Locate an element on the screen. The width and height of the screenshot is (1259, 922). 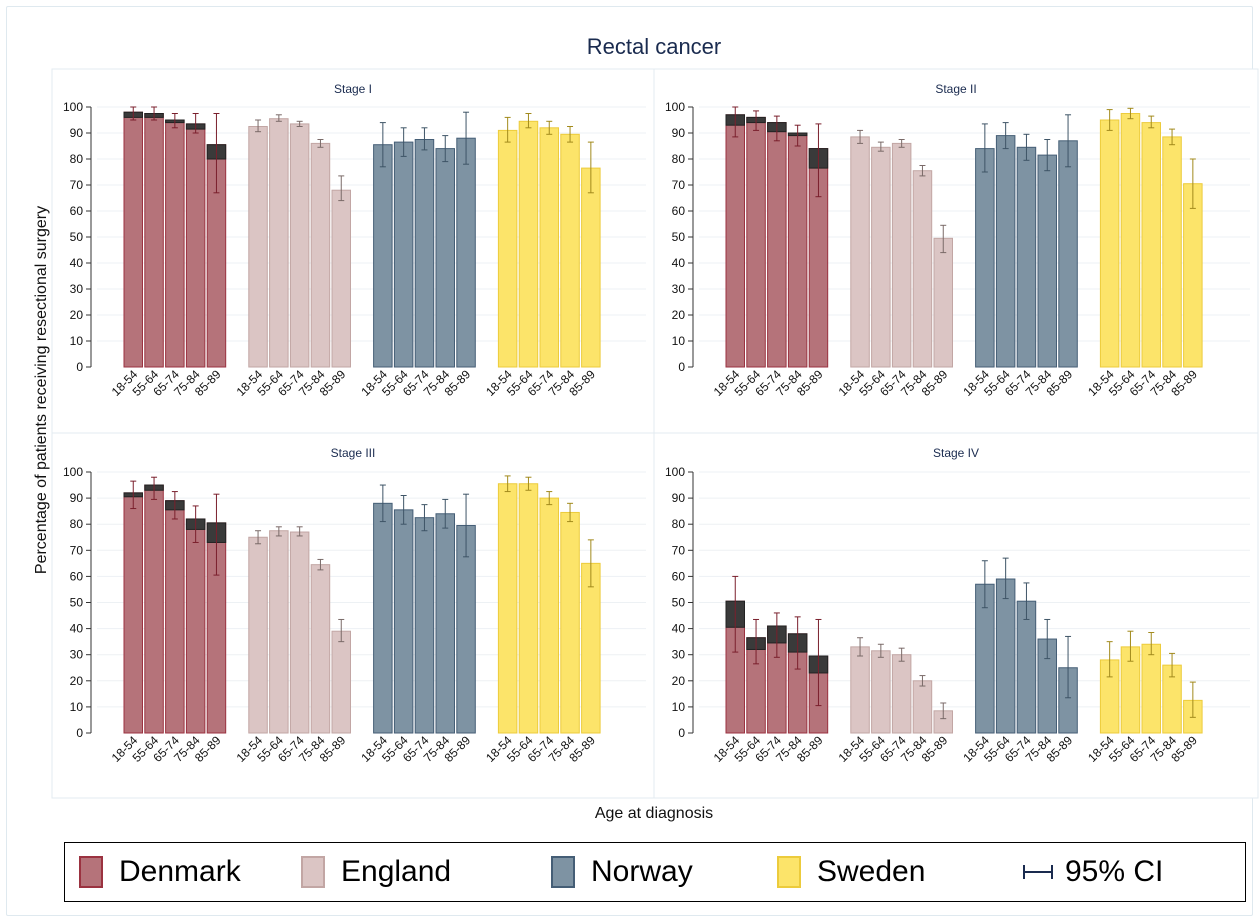
y-tick-label-stage-iii-80: 80 is located at coordinates (77, 524).